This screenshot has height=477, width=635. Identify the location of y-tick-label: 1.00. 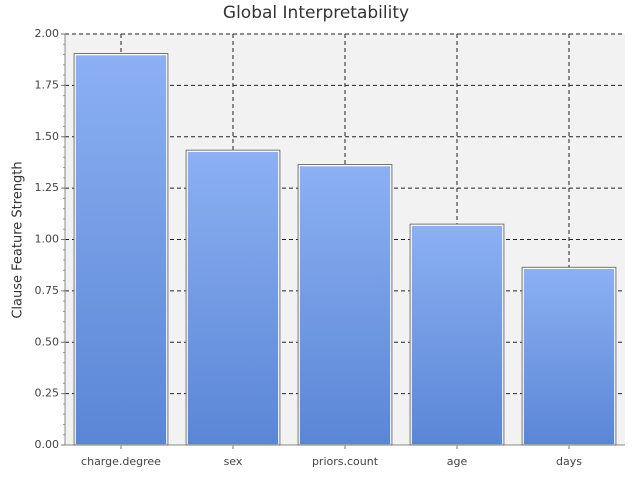
(47, 239).